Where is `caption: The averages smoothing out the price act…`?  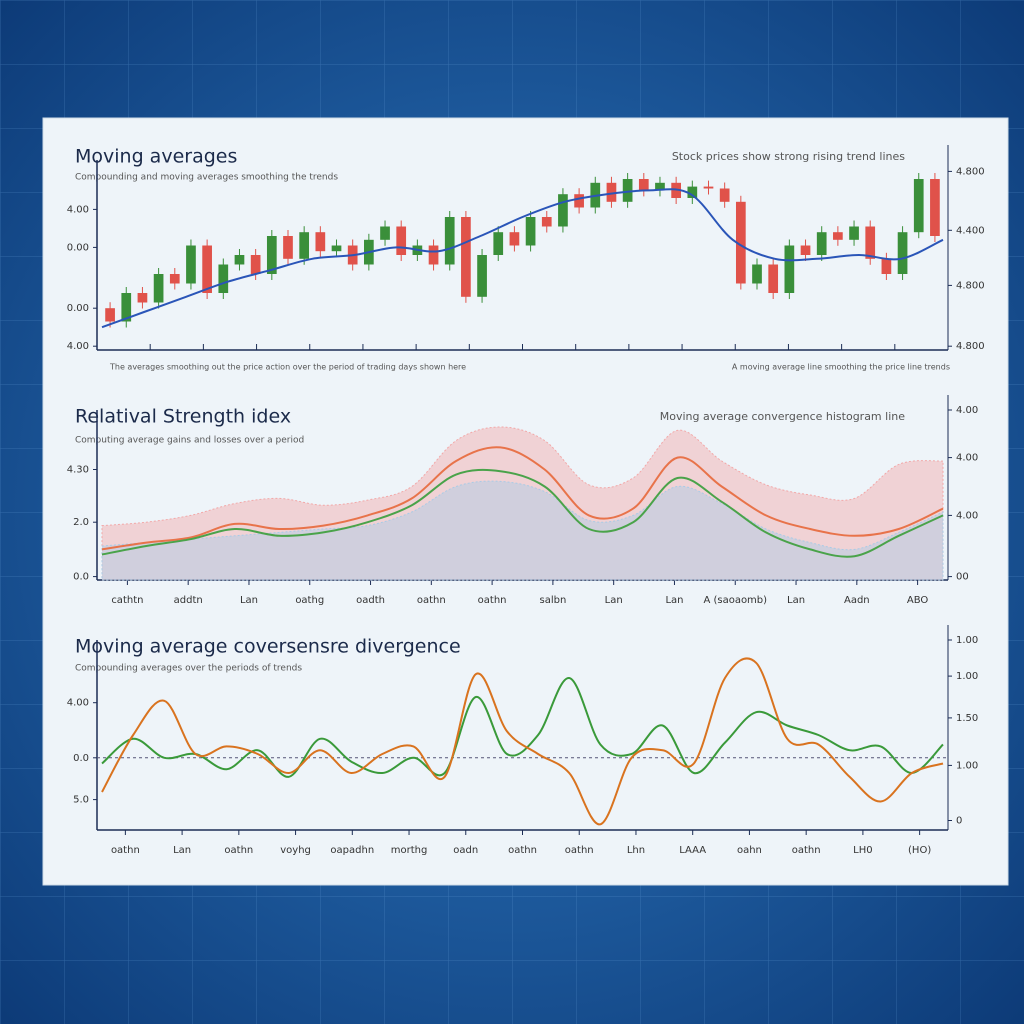 caption: The averages smoothing out the price act… is located at coordinates (287, 367).